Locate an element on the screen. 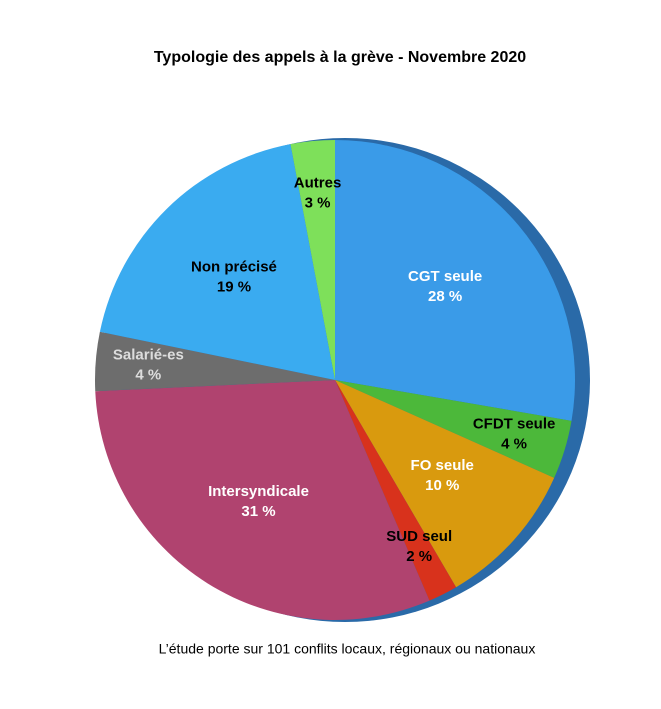 The height and width of the screenshot is (709, 661). slice-label: FO seule is located at coordinates (442, 465).